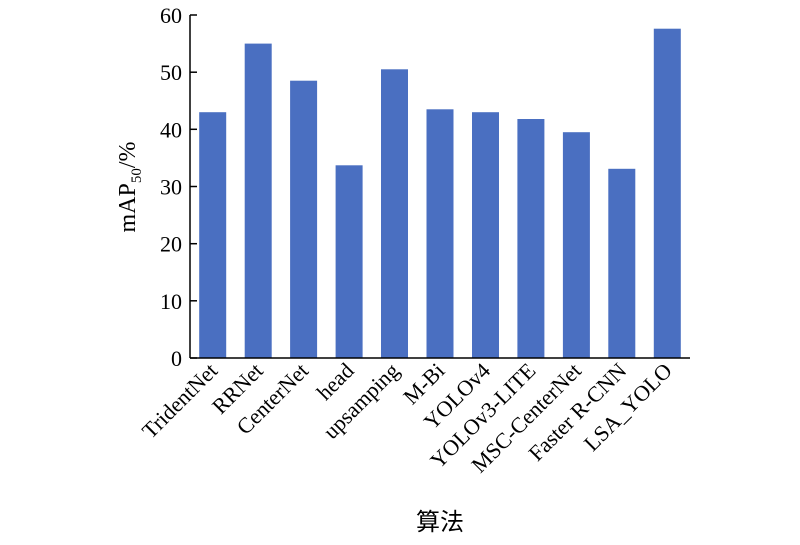  What do you see at coordinates (128, 154) in the screenshot?
I see `y-axis-title-suffix: /%` at bounding box center [128, 154].